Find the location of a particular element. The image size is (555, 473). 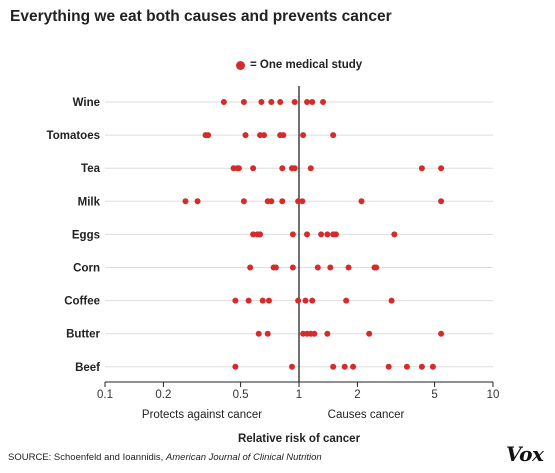

x-tick-label: 0.1 is located at coordinates (105, 395).